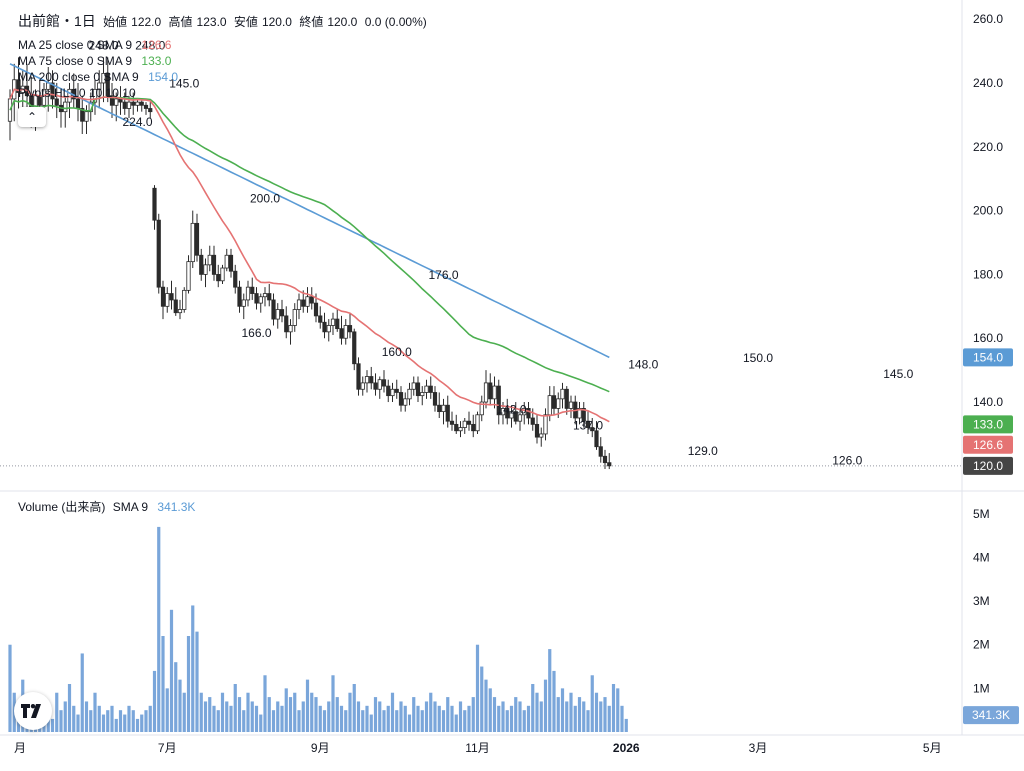  What do you see at coordinates (115, 22) in the screenshot?
I see `open-label: 始値` at bounding box center [115, 22].